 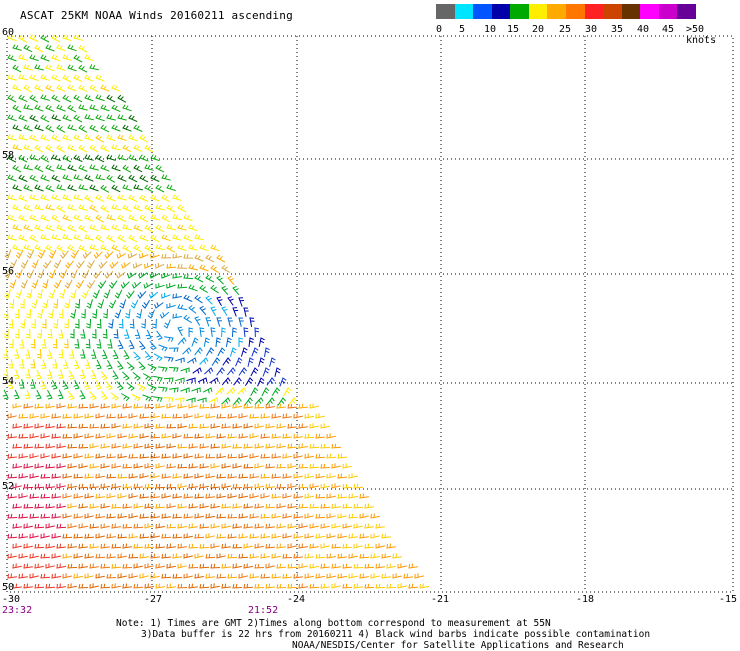 What do you see at coordinates (11, 599) in the screenshot?
I see `lon-label-30w: -30` at bounding box center [11, 599].